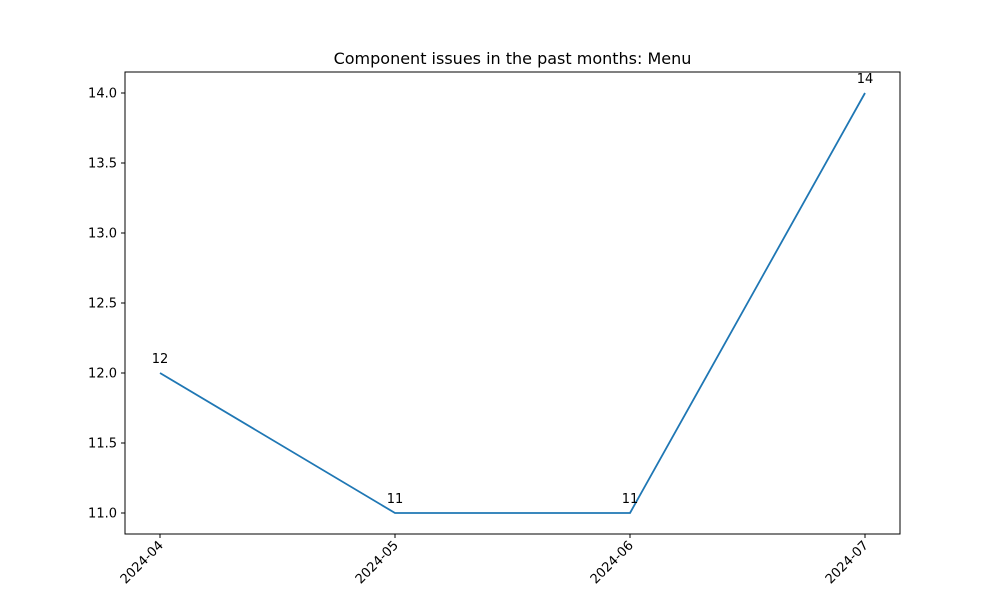 The height and width of the screenshot is (600, 1000). I want to click on y-tick-label: 11.0, so click(102, 514).